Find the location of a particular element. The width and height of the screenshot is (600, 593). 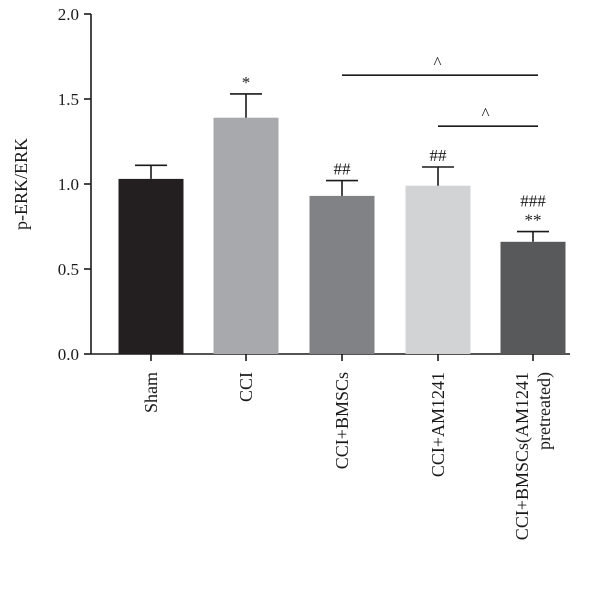

significance-mark: ** is located at coordinates (533, 220).